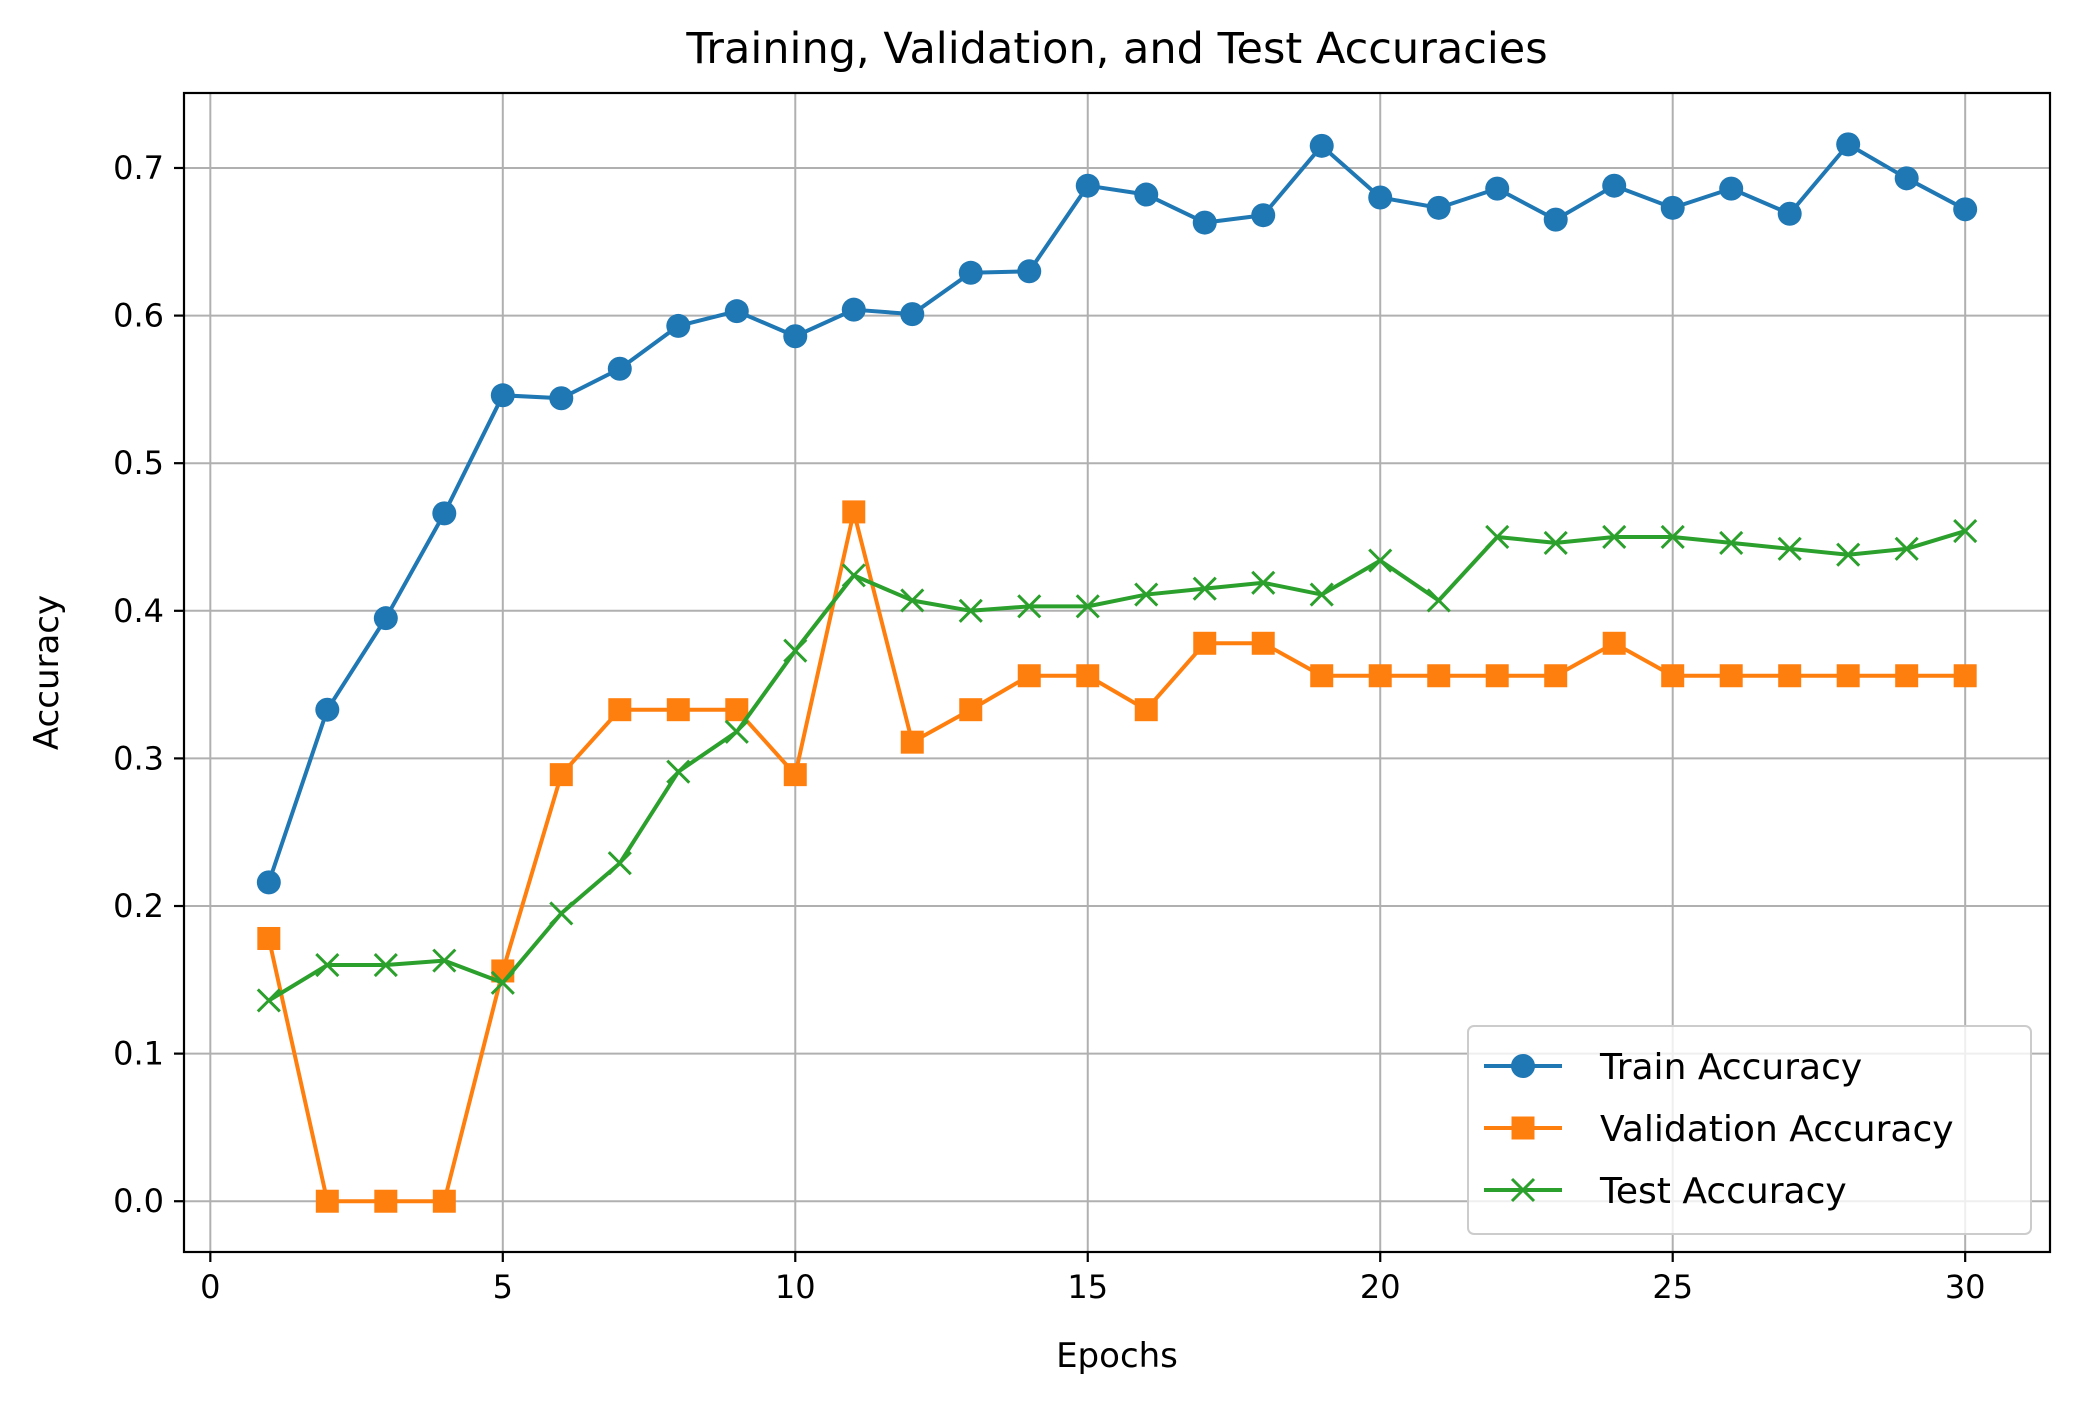 The width and height of the screenshot is (2074, 1407). What do you see at coordinates (47, 672) in the screenshot?
I see `y-axis-label: Accuracy` at bounding box center [47, 672].